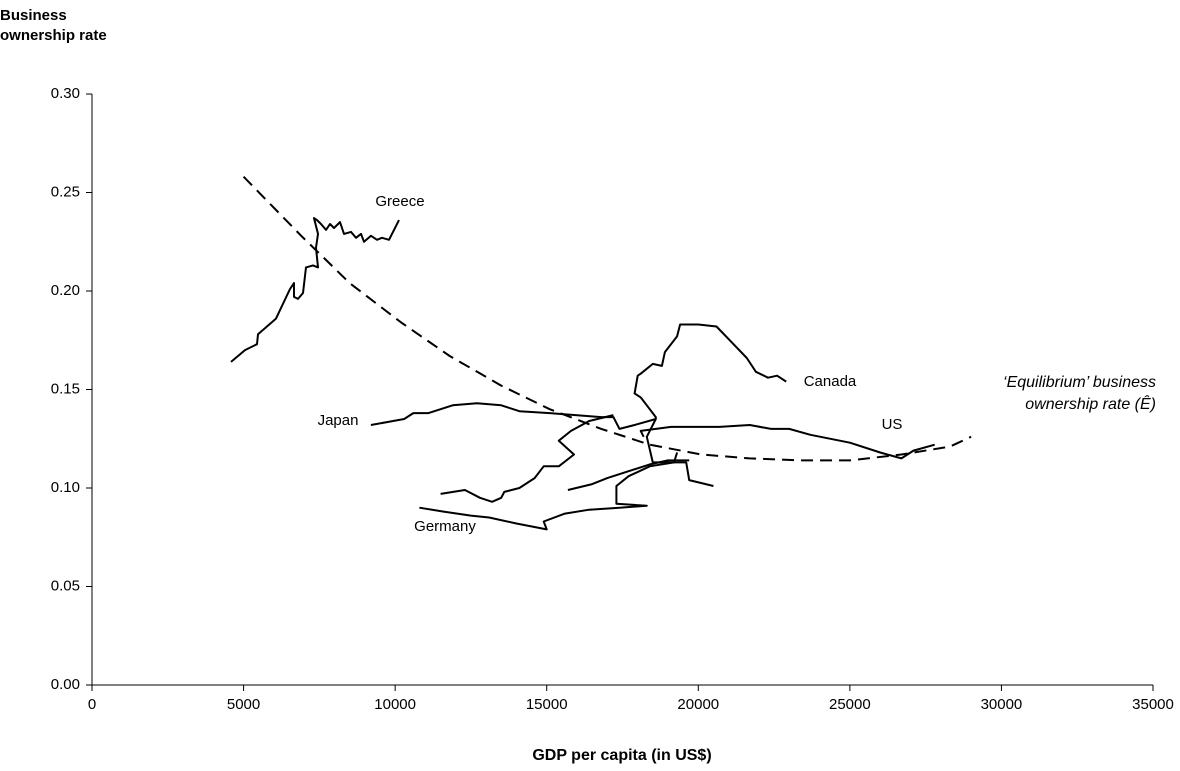  What do you see at coordinates (243, 704) in the screenshot?
I see `x-tick-label: 5000` at bounding box center [243, 704].